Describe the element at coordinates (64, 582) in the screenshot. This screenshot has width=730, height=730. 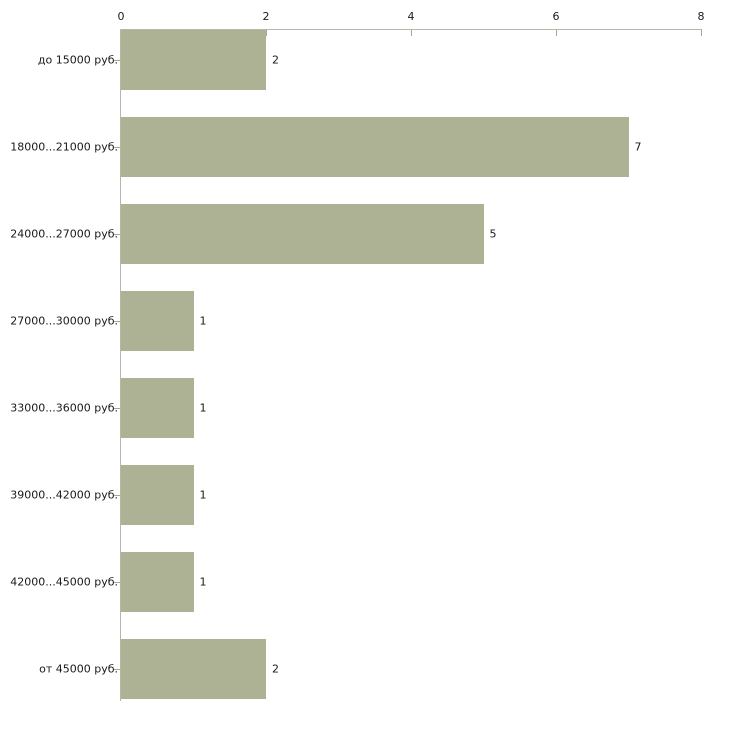
I see `category-label: 42000...45000 руб.` at that location.